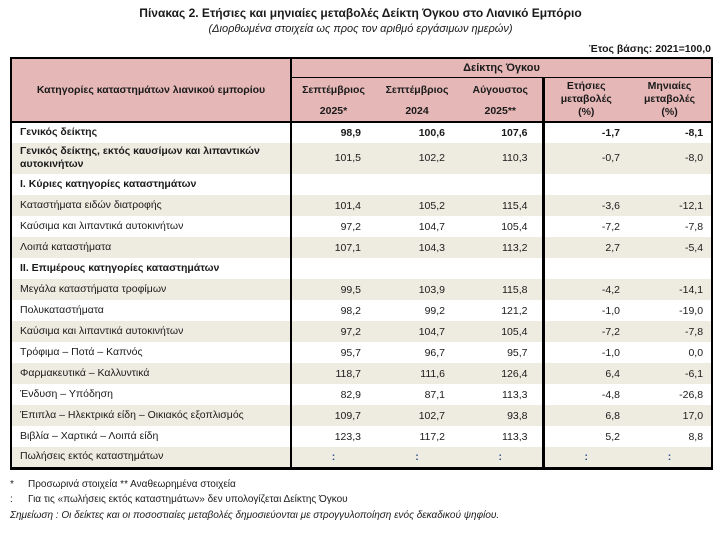  Describe the element at coordinates (502, 206) in the screenshot. I see `value-cell-aug-2025: 115,4` at that location.